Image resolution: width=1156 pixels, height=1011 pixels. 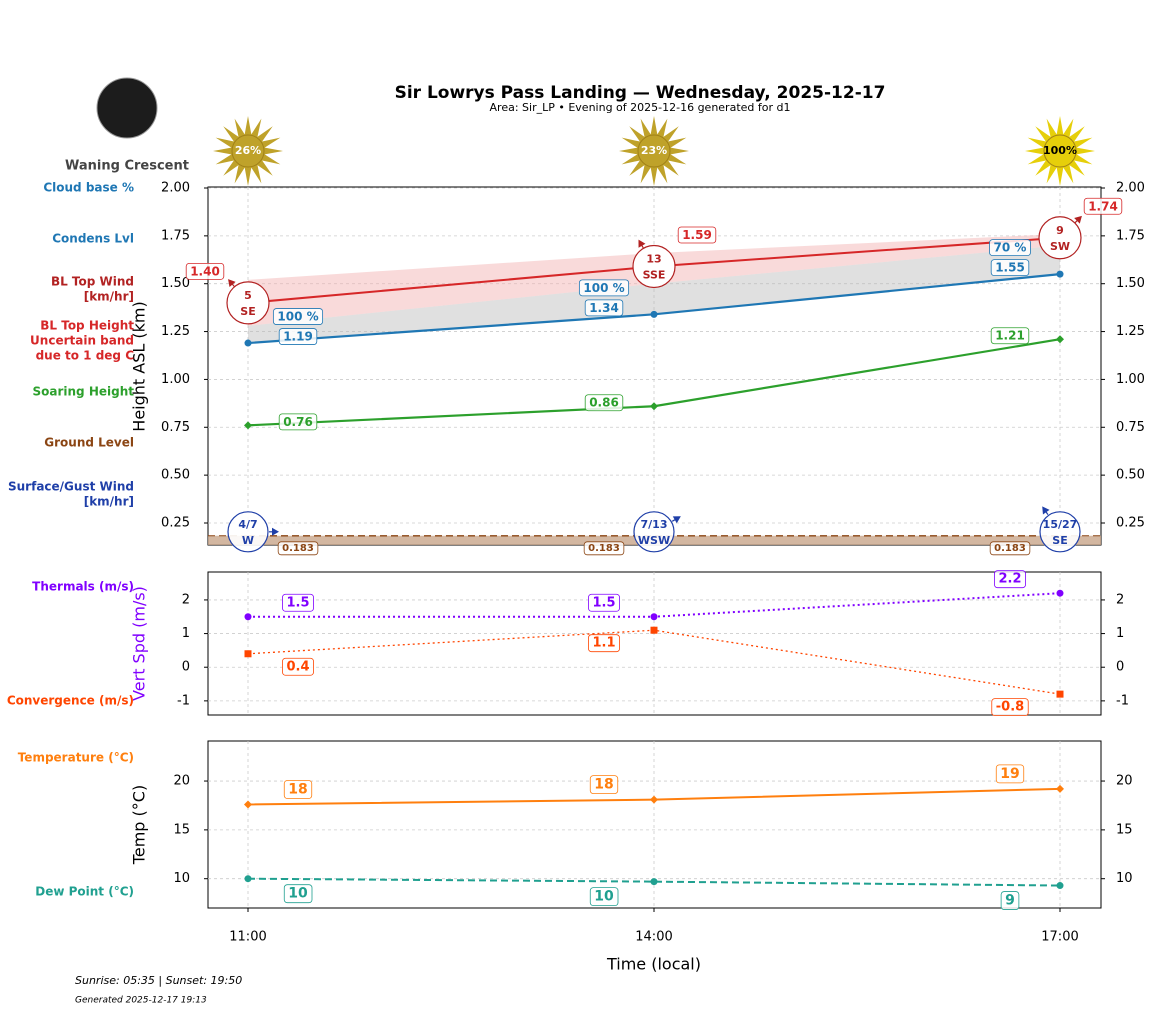 What do you see at coordinates (139, 643) in the screenshot?
I see `y-axis-title: Vert Spd (m/s)` at bounding box center [139, 643].